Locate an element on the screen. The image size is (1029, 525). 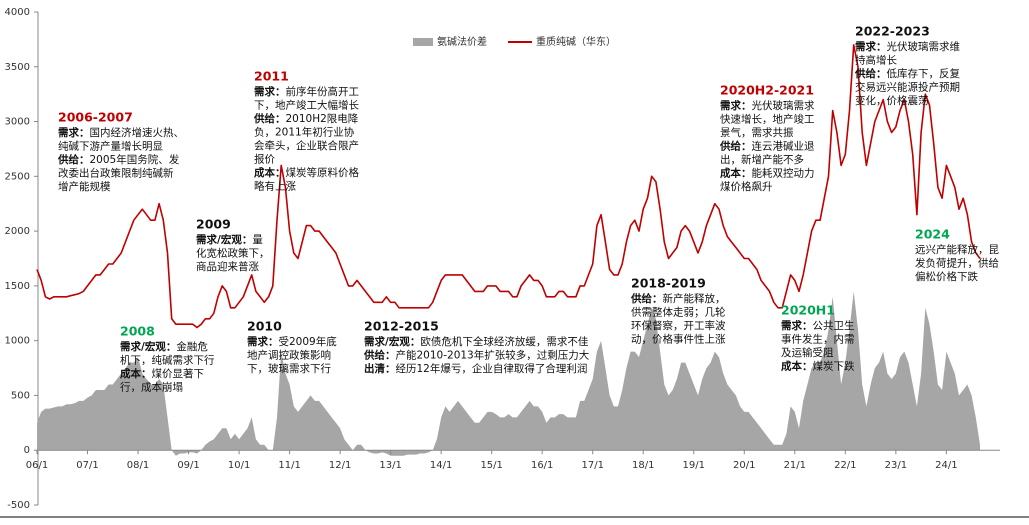
annotation-text: 受2009年底 is located at coordinates (308, 341).